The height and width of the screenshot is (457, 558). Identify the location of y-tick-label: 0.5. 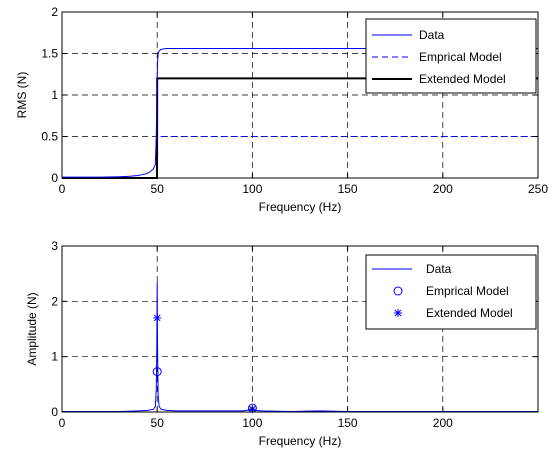
(49, 137).